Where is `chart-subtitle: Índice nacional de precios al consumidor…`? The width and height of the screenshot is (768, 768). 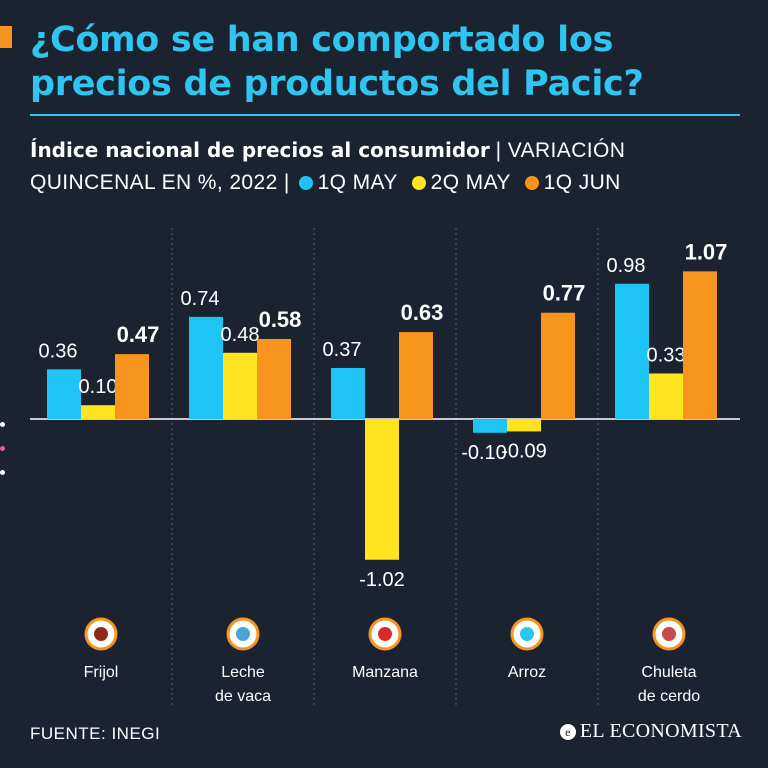
chart-subtitle: Índice nacional de precios al consumidor… is located at coordinates (390, 166).